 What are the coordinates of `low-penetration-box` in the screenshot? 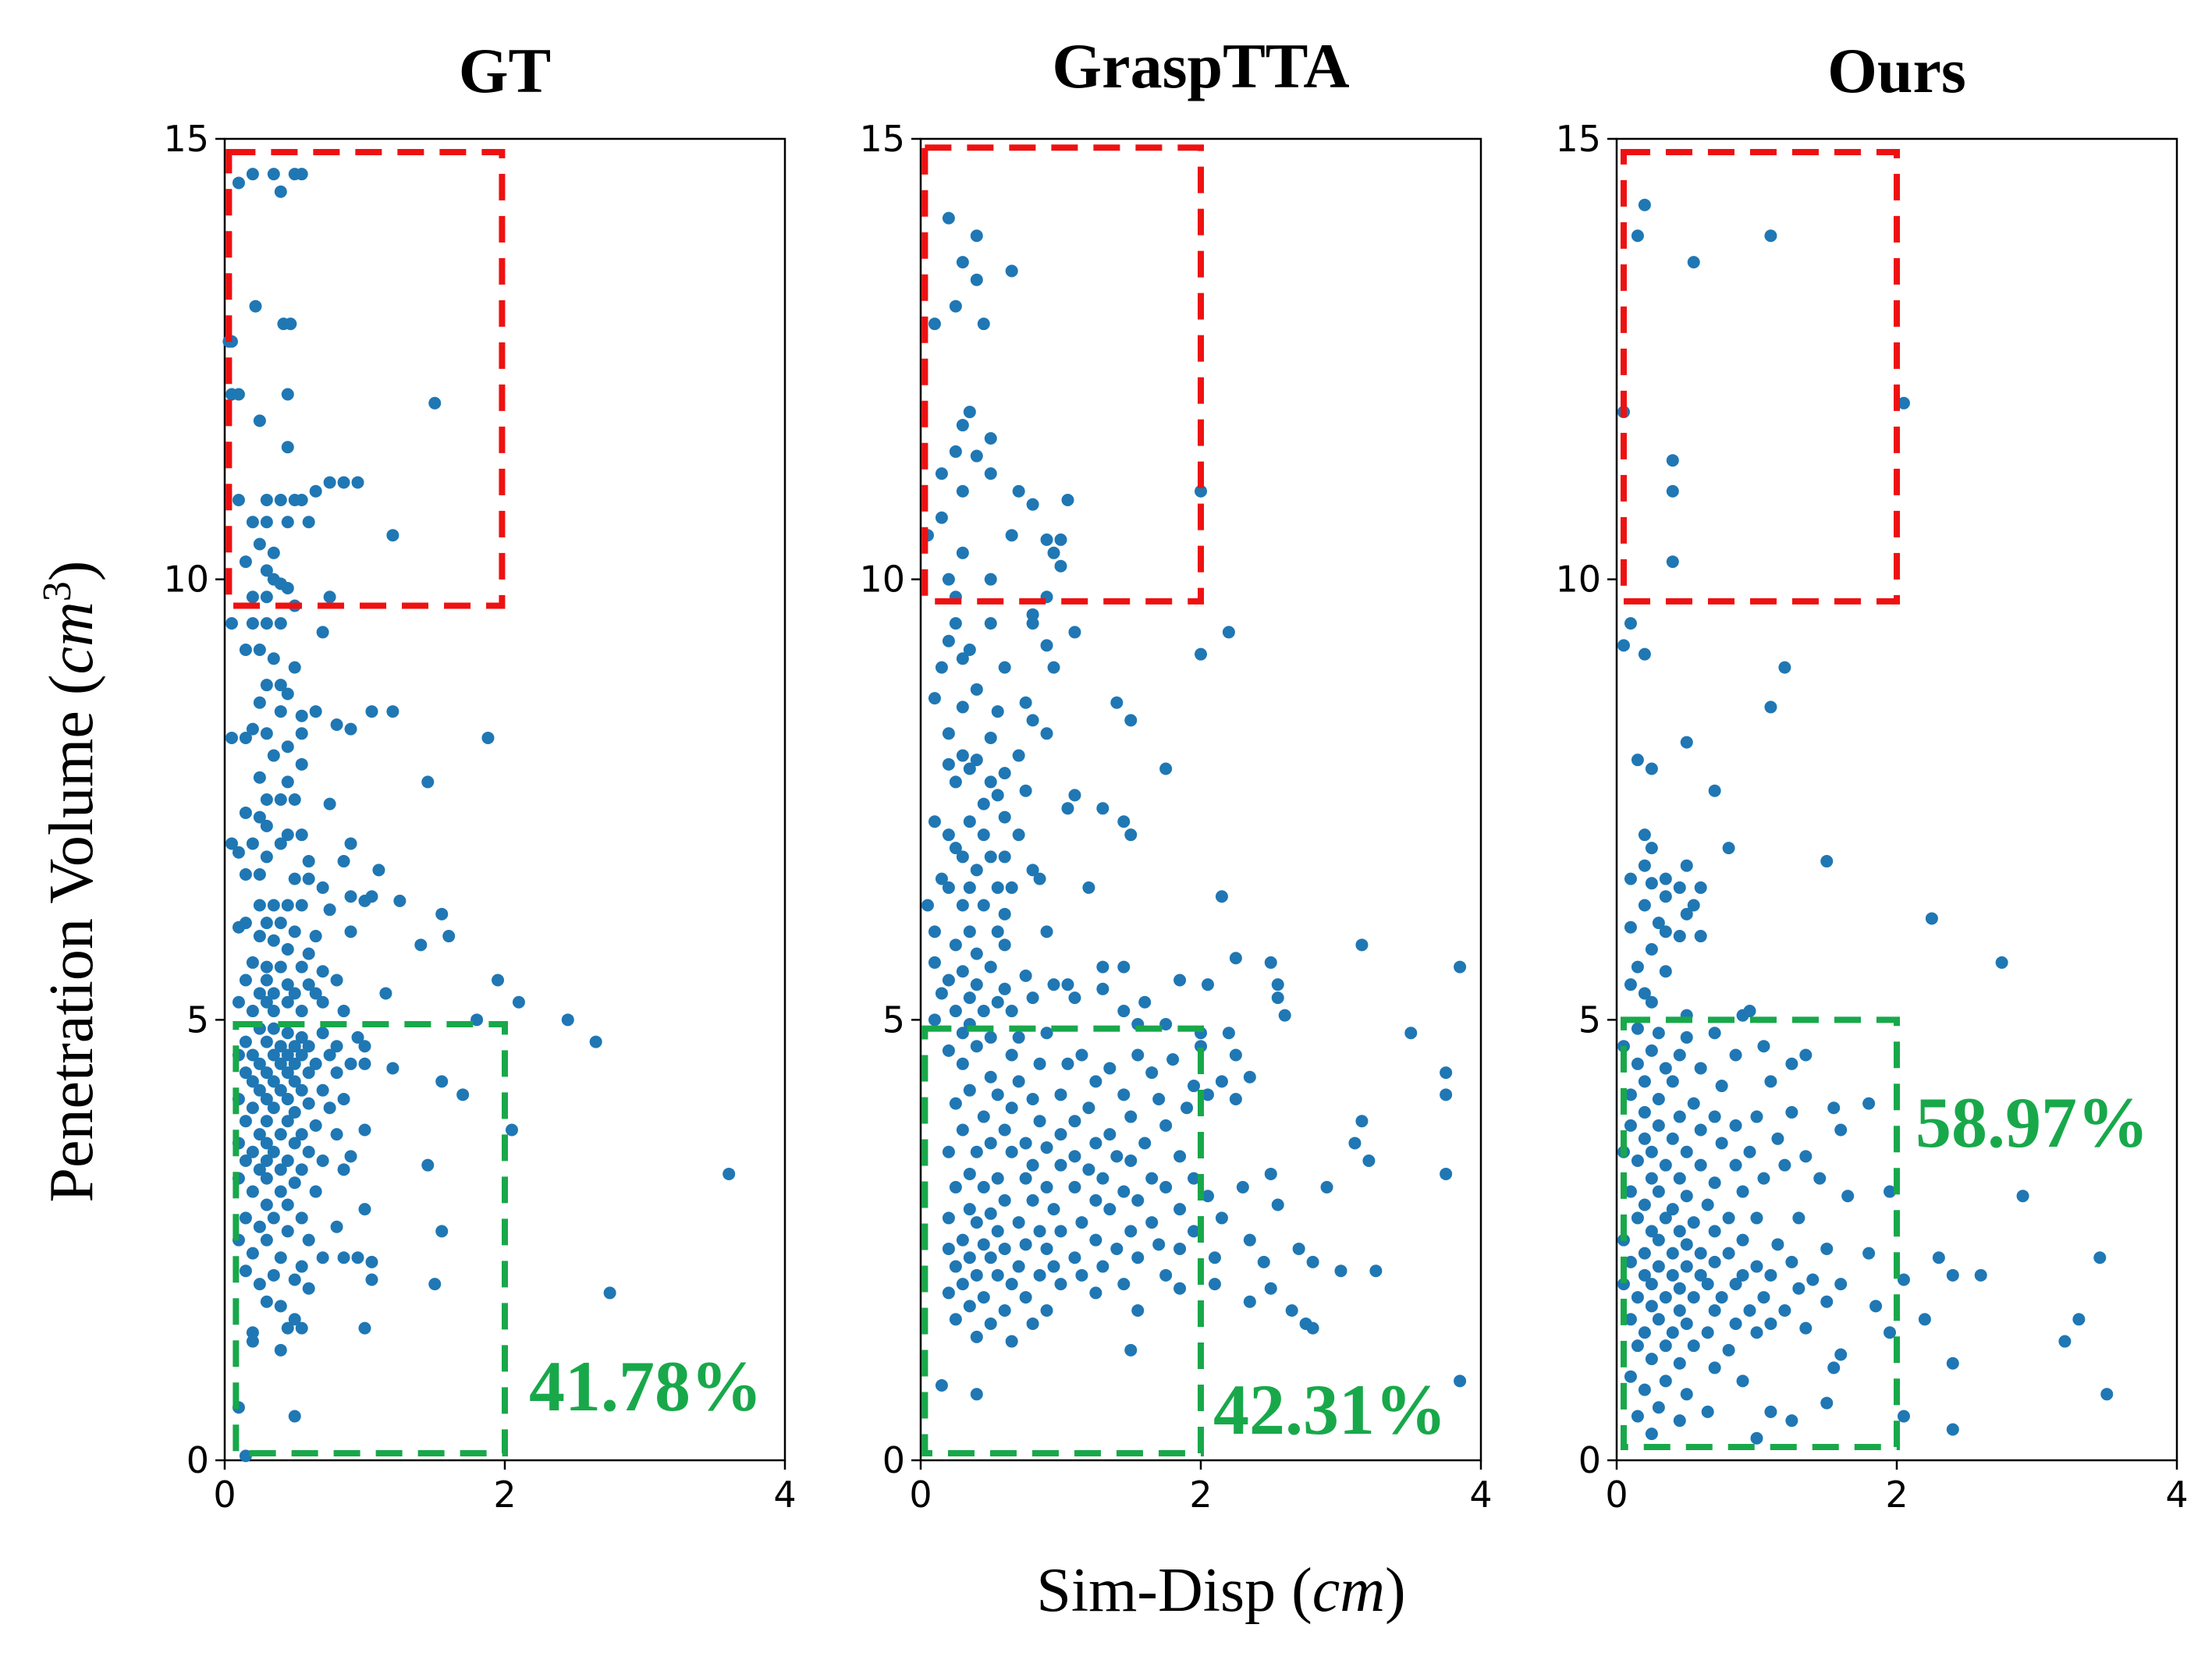 It's located at (1760, 1233).